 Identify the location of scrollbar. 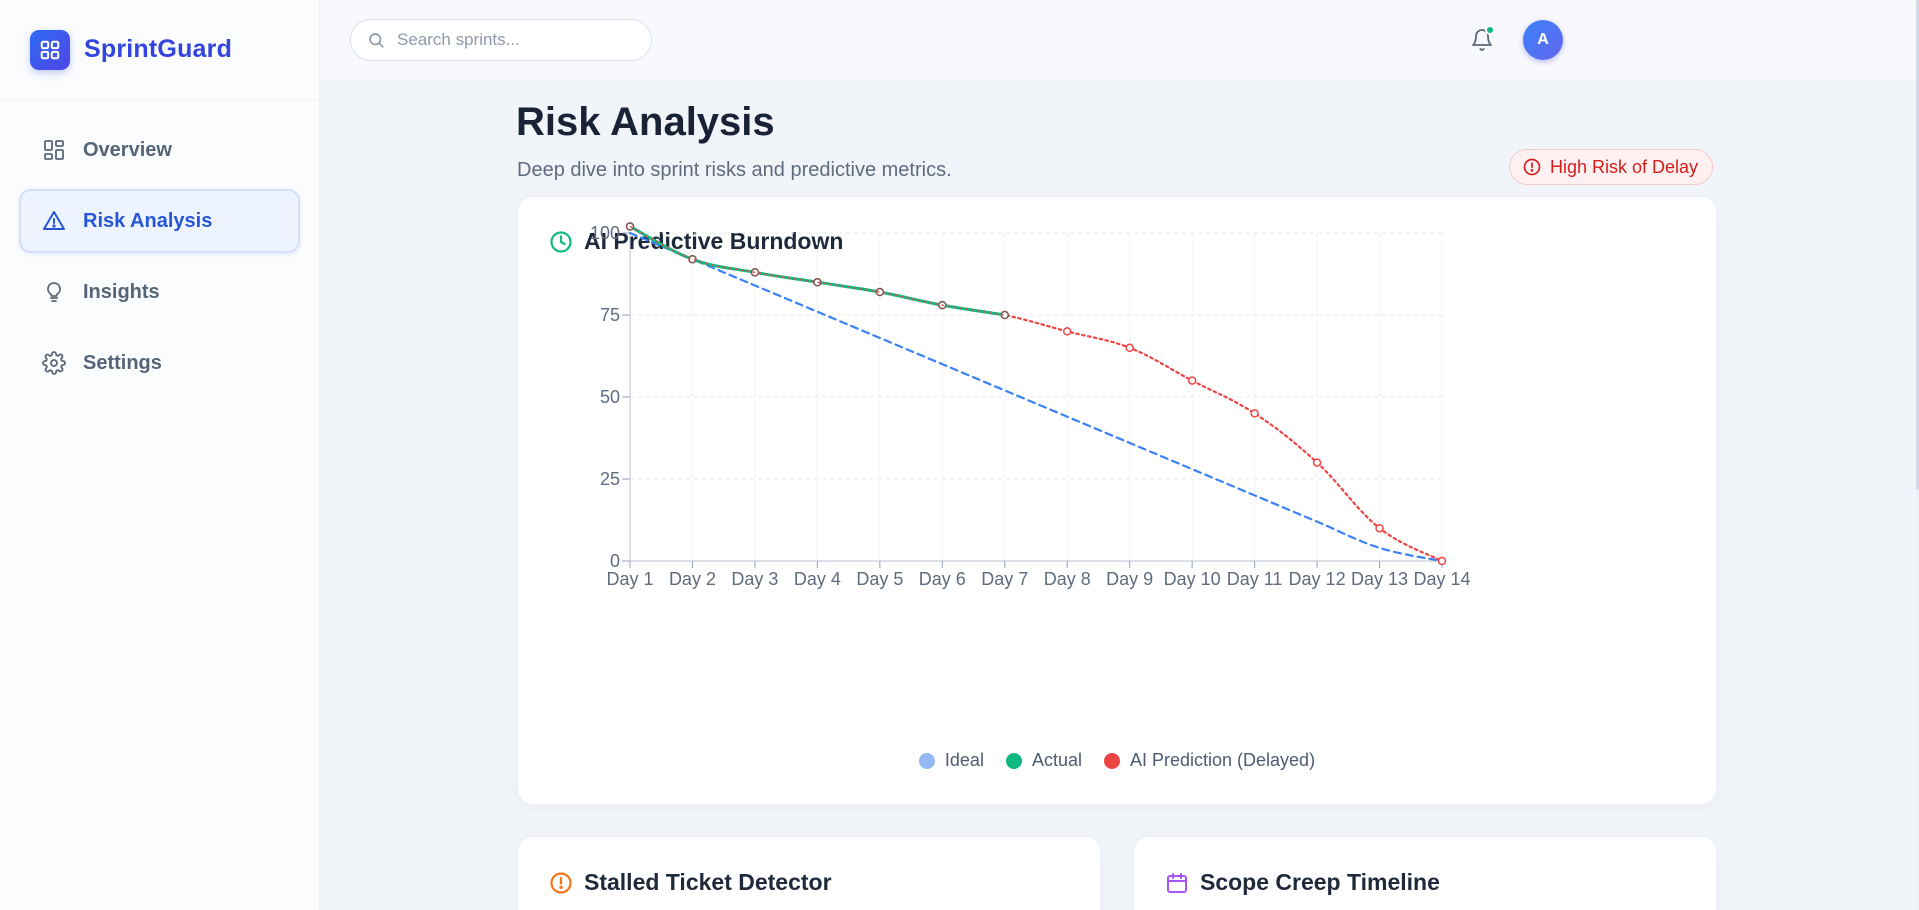
(1917, 455).